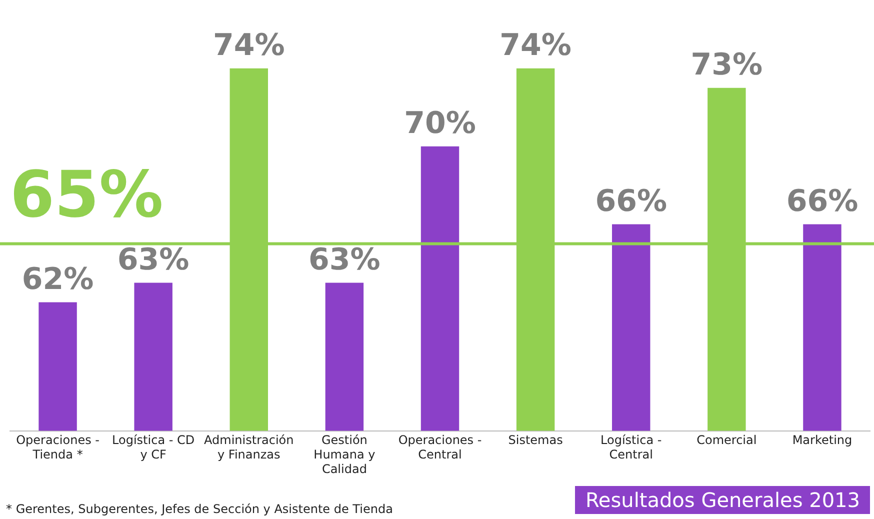  Describe the element at coordinates (249, 447) in the screenshot. I see `x-tick-label: Administración y Finanzas` at that location.